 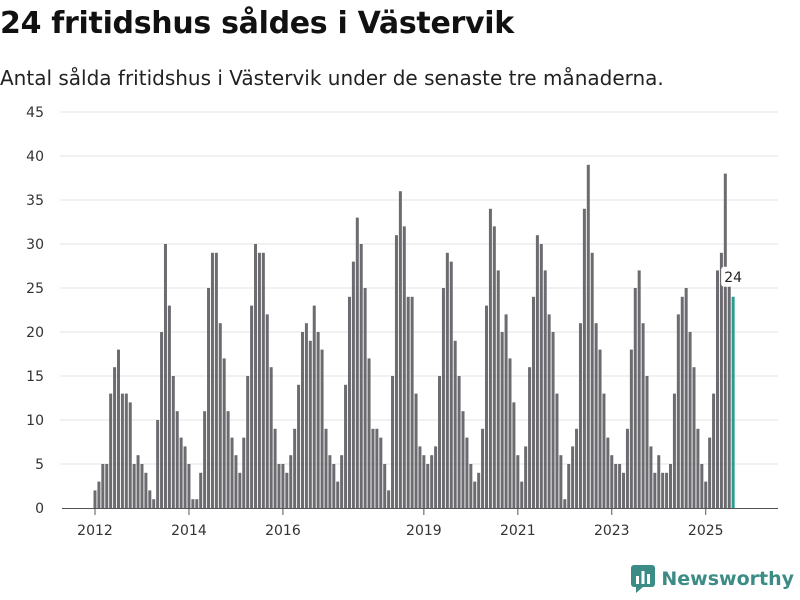 What do you see at coordinates (35, 113) in the screenshot?
I see `y-tick-label: 45` at bounding box center [35, 113].